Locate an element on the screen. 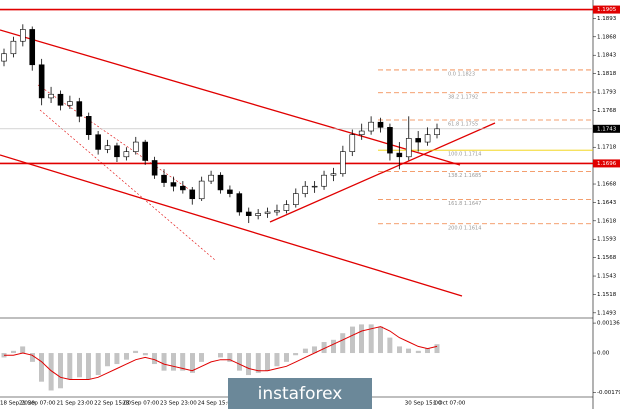 Image resolution: width=620 pixels, height=409 pixels. y-tick-label: 1.1893 is located at coordinates (607, 19).